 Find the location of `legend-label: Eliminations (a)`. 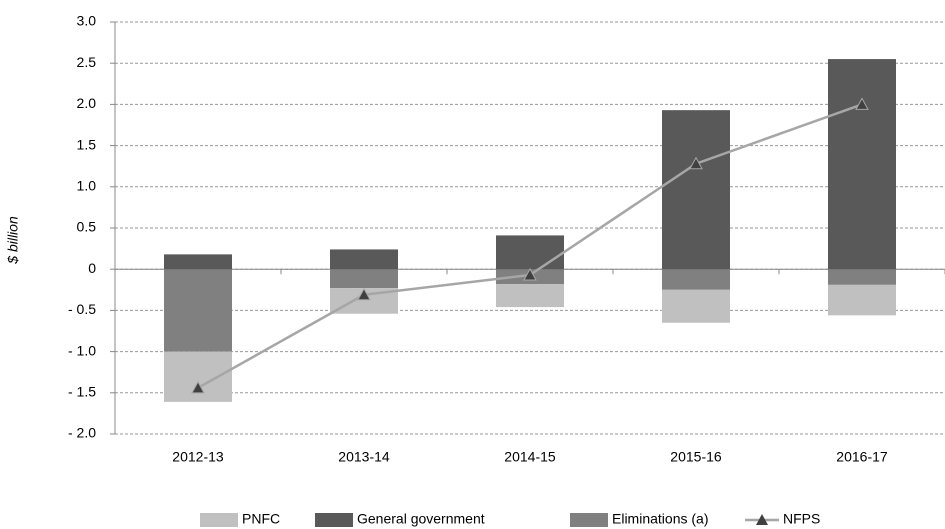

legend-label: Eliminations (a) is located at coordinates (660, 519).